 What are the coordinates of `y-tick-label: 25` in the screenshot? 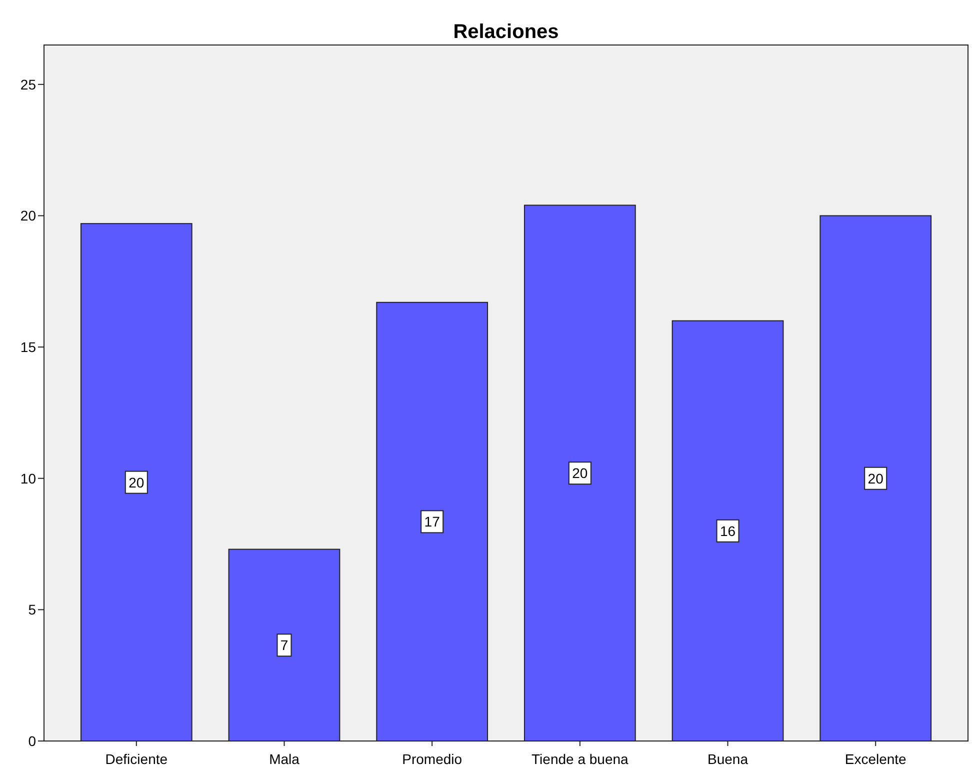 It's located at (28, 84).